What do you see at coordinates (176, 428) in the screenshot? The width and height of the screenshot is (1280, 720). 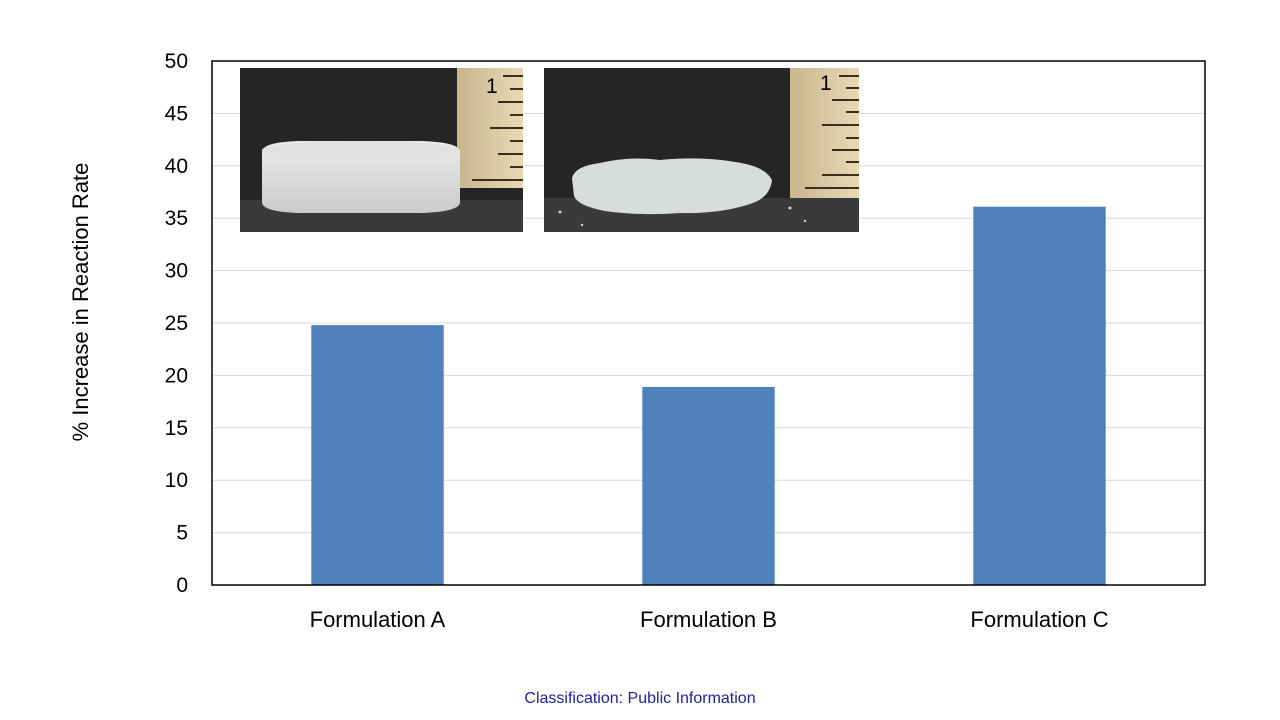 I see `y-tick-label: 15` at bounding box center [176, 428].